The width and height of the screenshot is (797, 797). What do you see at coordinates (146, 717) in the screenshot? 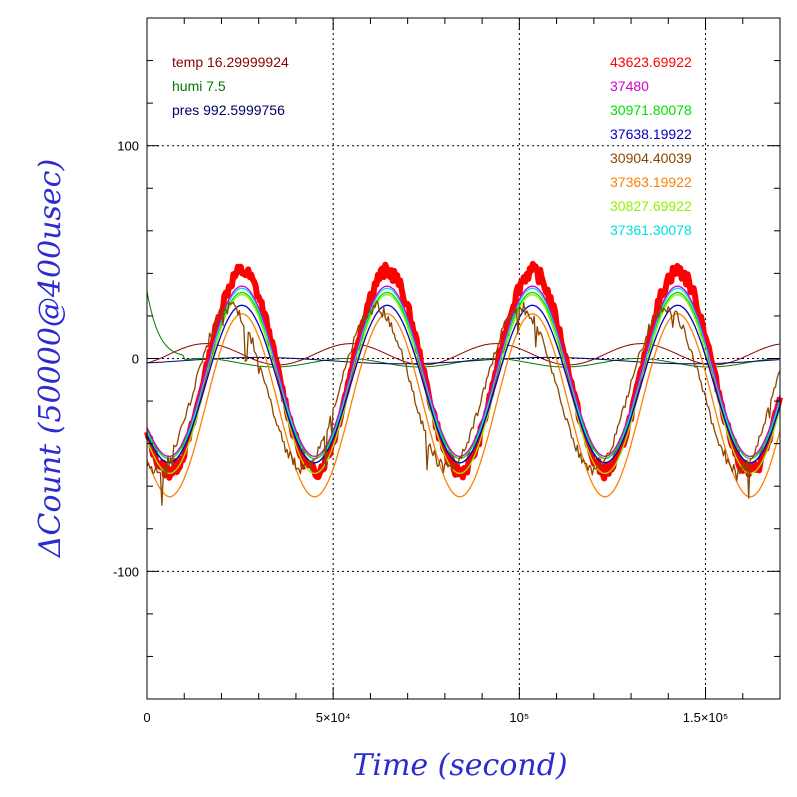
I see `x-tick-label: 0` at bounding box center [146, 717].